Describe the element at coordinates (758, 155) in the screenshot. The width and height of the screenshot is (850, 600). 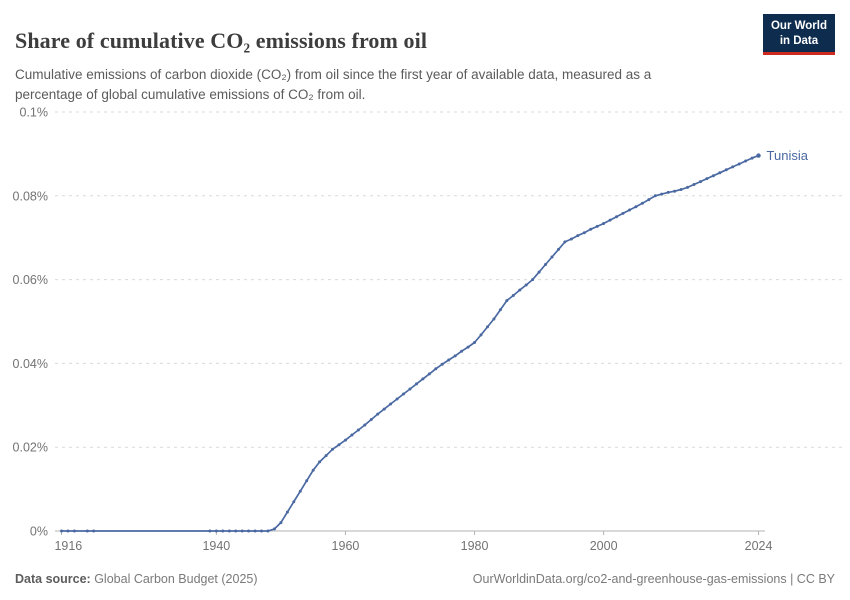
I see `data-point-last` at that location.